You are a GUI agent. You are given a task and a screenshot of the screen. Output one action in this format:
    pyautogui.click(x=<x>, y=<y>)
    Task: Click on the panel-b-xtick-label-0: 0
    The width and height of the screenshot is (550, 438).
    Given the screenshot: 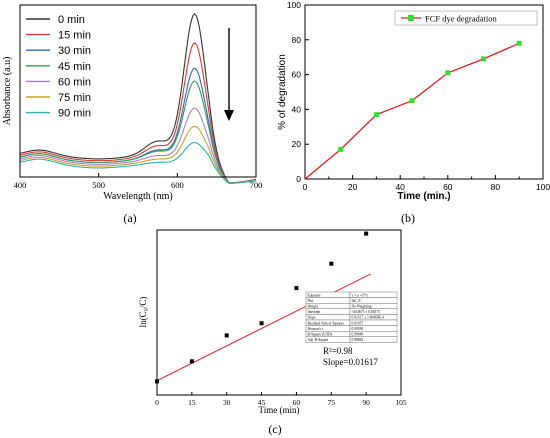 What is the action you would take?
    pyautogui.click(x=305, y=187)
    